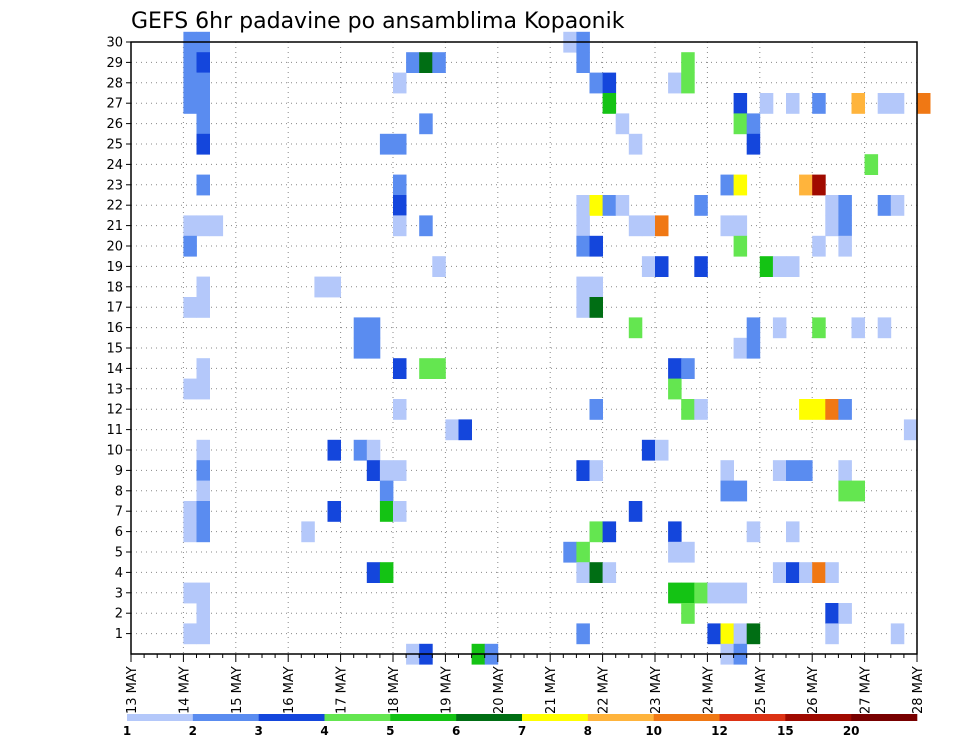 The height and width of the screenshot is (742, 960). What do you see at coordinates (114, 43) in the screenshot?
I see `y-tick-label: 30` at bounding box center [114, 43].